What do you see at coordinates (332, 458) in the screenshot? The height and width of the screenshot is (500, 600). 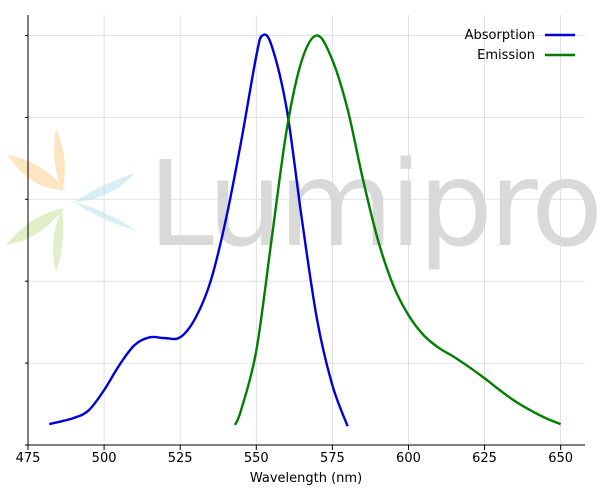 I see `x-tick-label: 575` at bounding box center [332, 458].